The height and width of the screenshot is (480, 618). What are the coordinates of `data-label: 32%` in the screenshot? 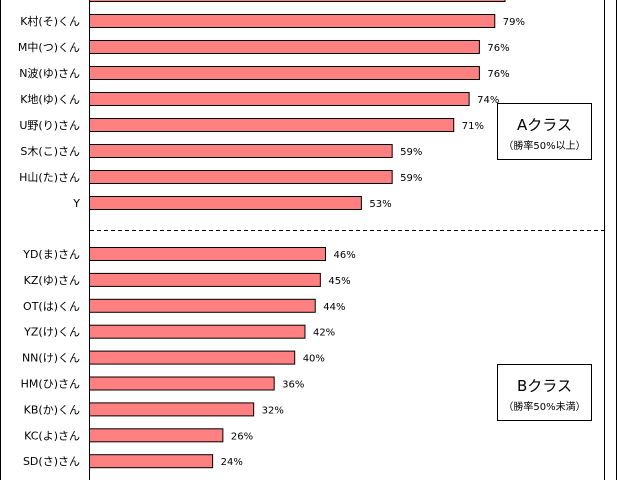 It's located at (273, 410).